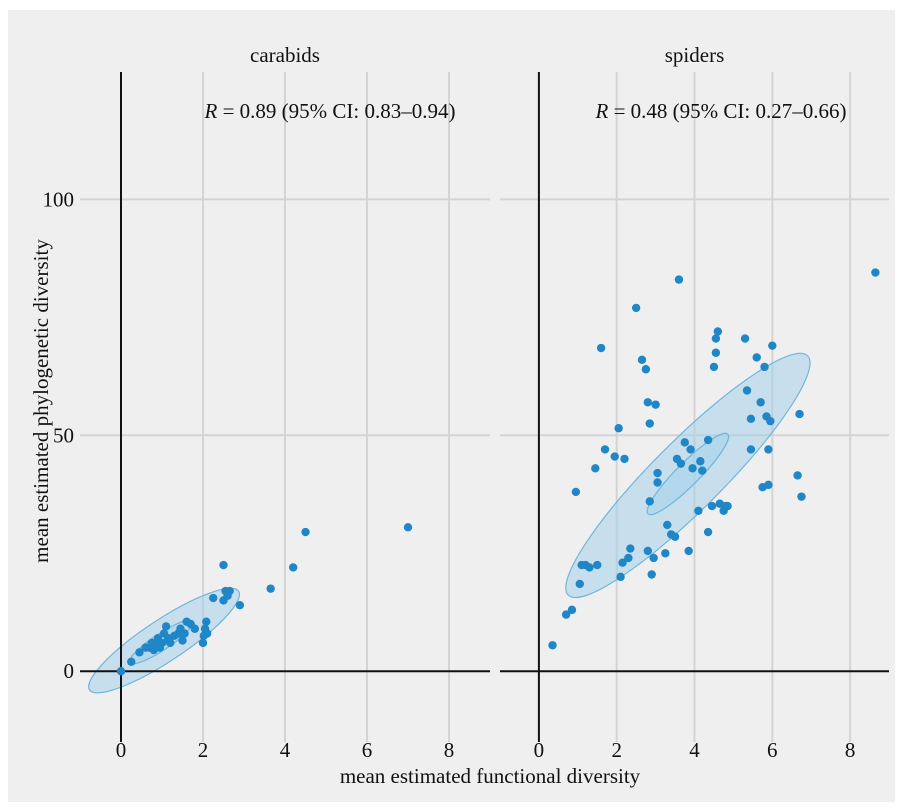  What do you see at coordinates (330, 111) in the screenshot?
I see `correlation-annotation-carabids: R = 0.89 (95% CI: 0.83–0.94)` at bounding box center [330, 111].